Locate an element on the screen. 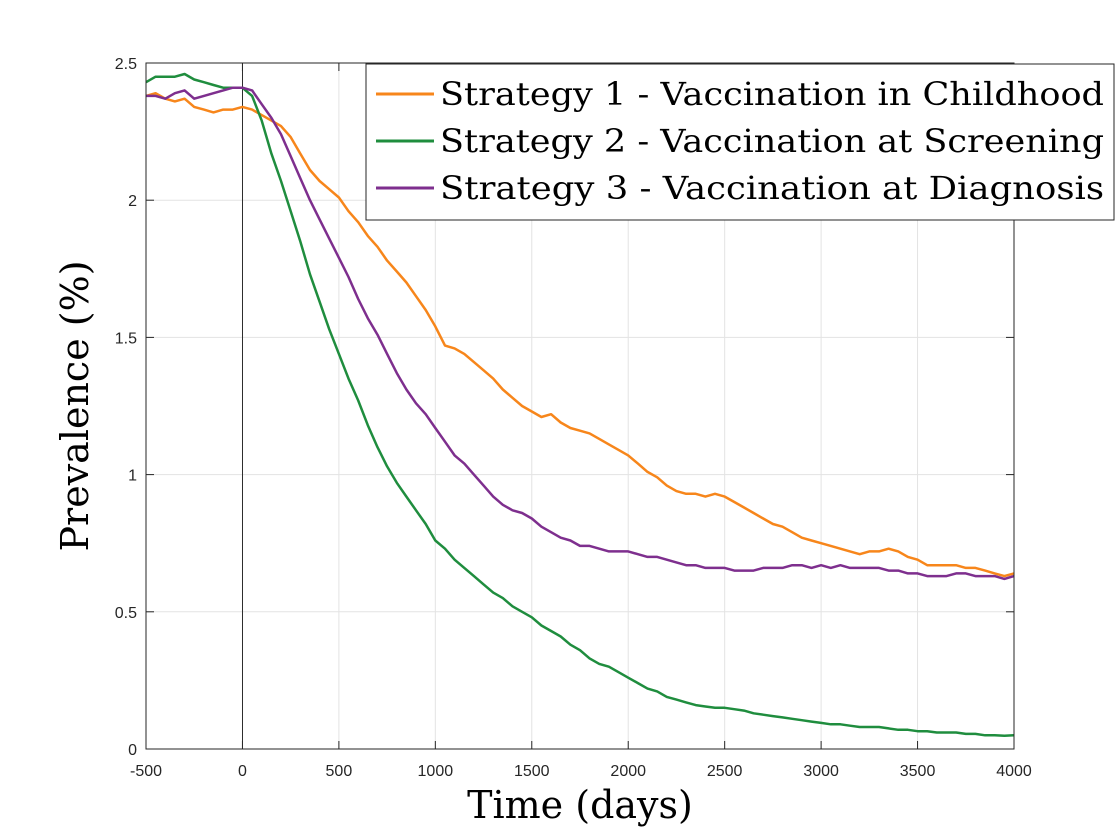  legend-box is located at coordinates (740, 142).